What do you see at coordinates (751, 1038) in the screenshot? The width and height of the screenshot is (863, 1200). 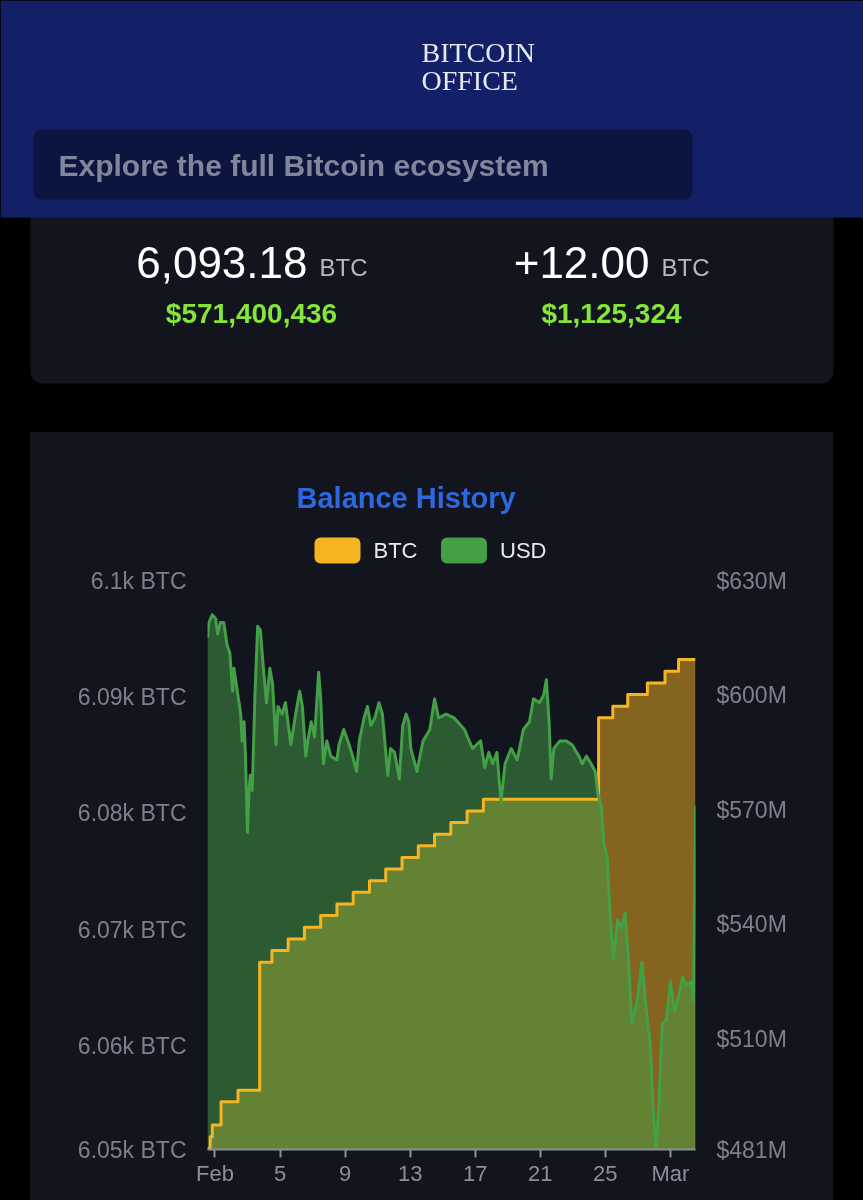 I see `y2-tick-label: $510M` at bounding box center [751, 1038].